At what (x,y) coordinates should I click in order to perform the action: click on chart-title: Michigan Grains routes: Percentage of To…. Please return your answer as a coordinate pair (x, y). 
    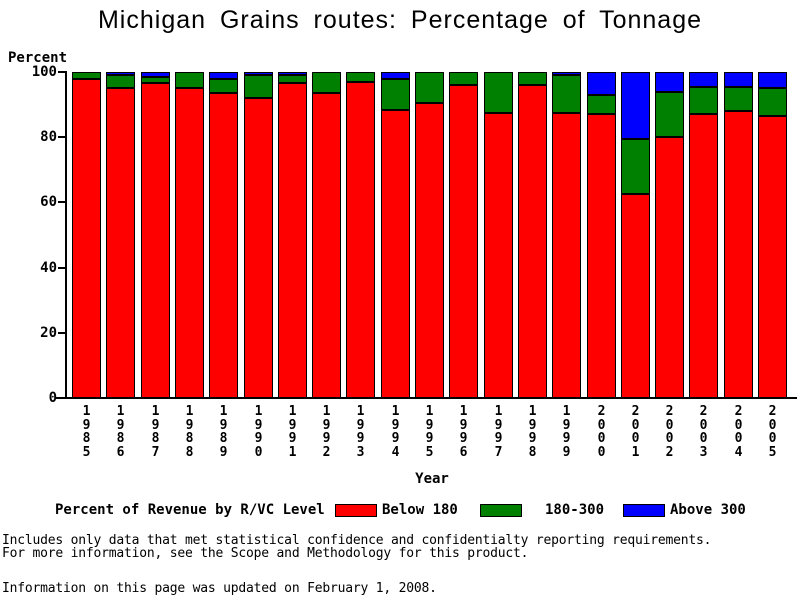
    Looking at the image, I should click on (400, 20).